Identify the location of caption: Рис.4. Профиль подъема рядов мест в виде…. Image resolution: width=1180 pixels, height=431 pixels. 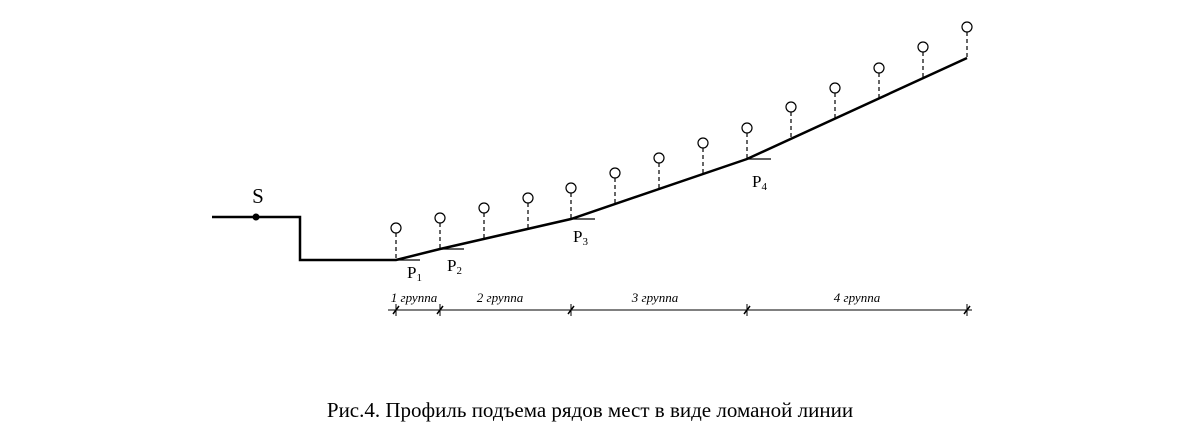
(590, 410).